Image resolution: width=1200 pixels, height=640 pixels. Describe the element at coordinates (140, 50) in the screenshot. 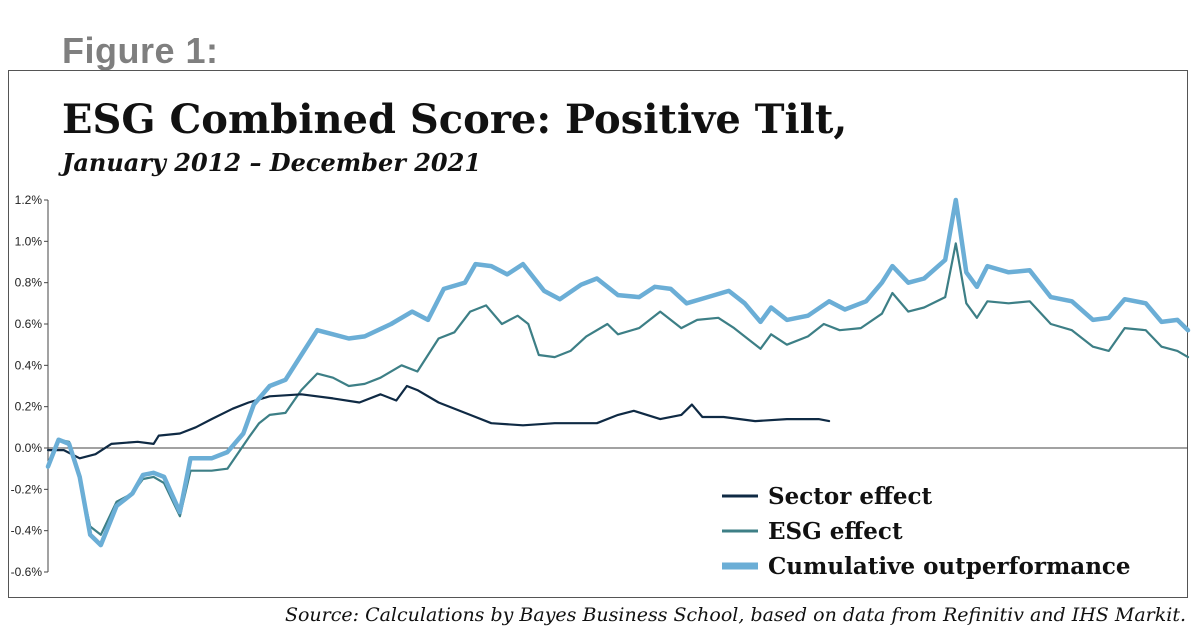

I see `figure-label: Figure 1:` at that location.